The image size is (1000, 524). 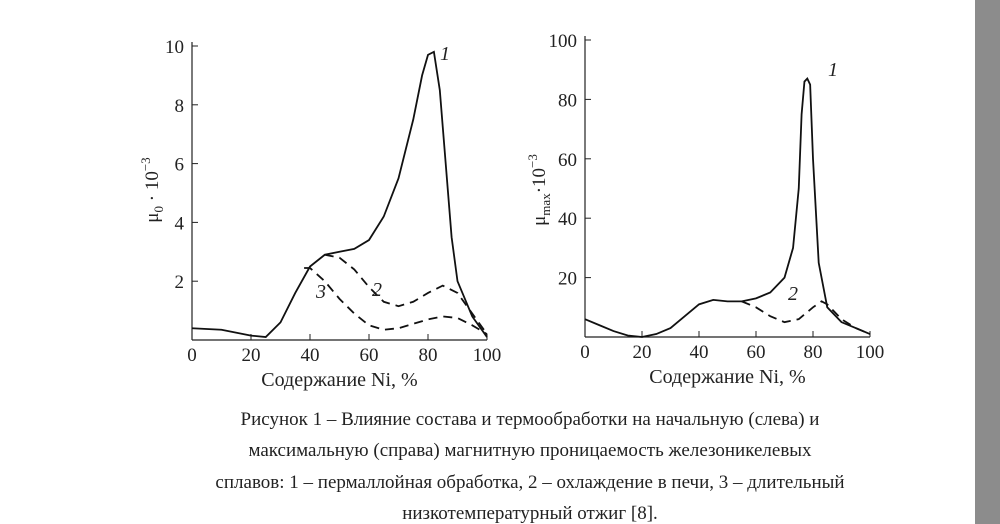 What do you see at coordinates (180, 106) in the screenshot?
I see `y-tick-label: 8` at bounding box center [180, 106].